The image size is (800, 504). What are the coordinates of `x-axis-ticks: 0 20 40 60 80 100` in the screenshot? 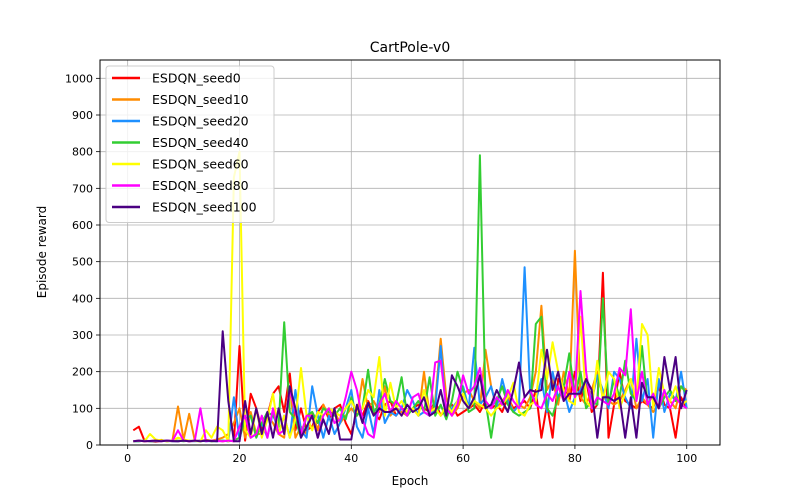 It's located at (410, 455).